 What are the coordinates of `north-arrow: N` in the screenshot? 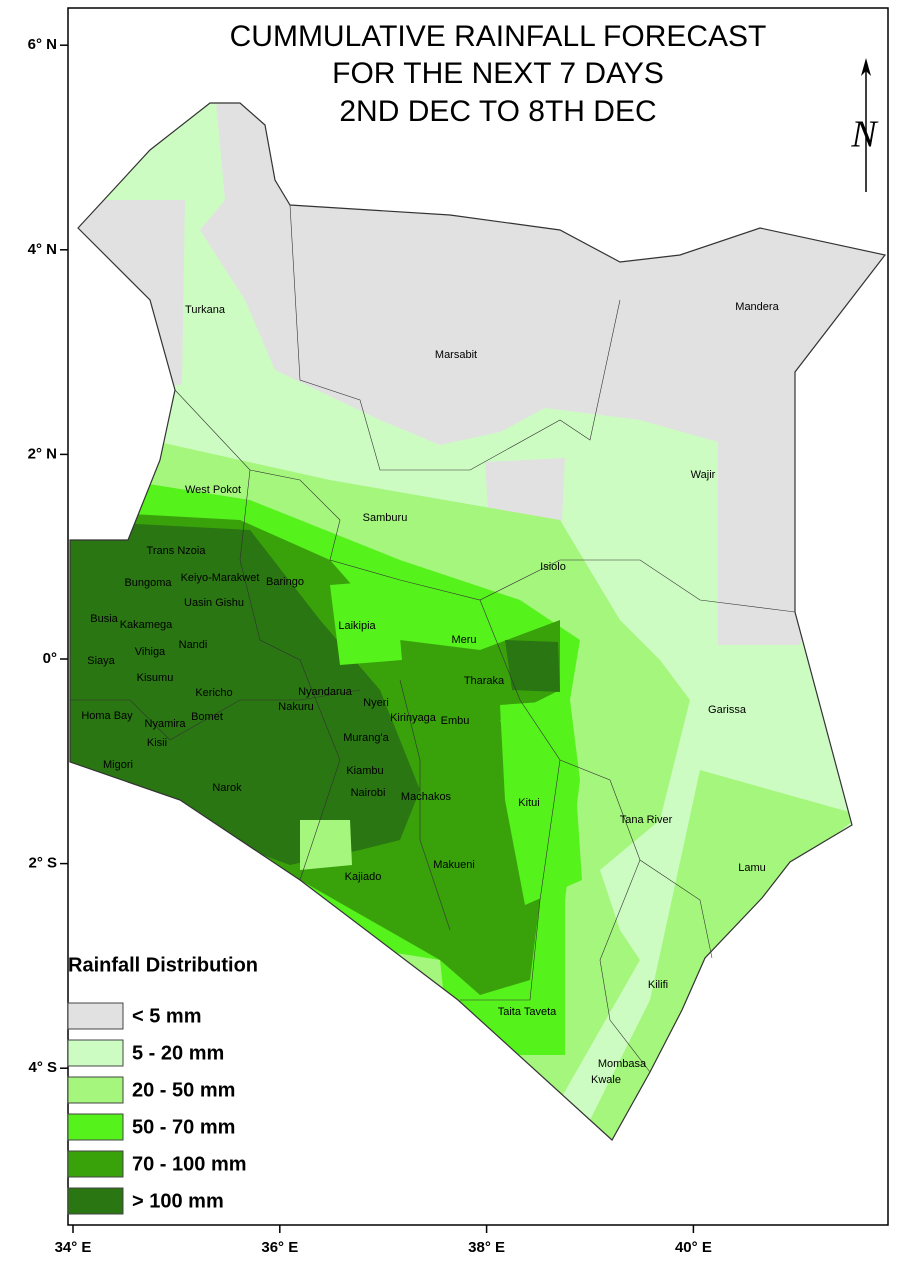 It's located at (864, 125).